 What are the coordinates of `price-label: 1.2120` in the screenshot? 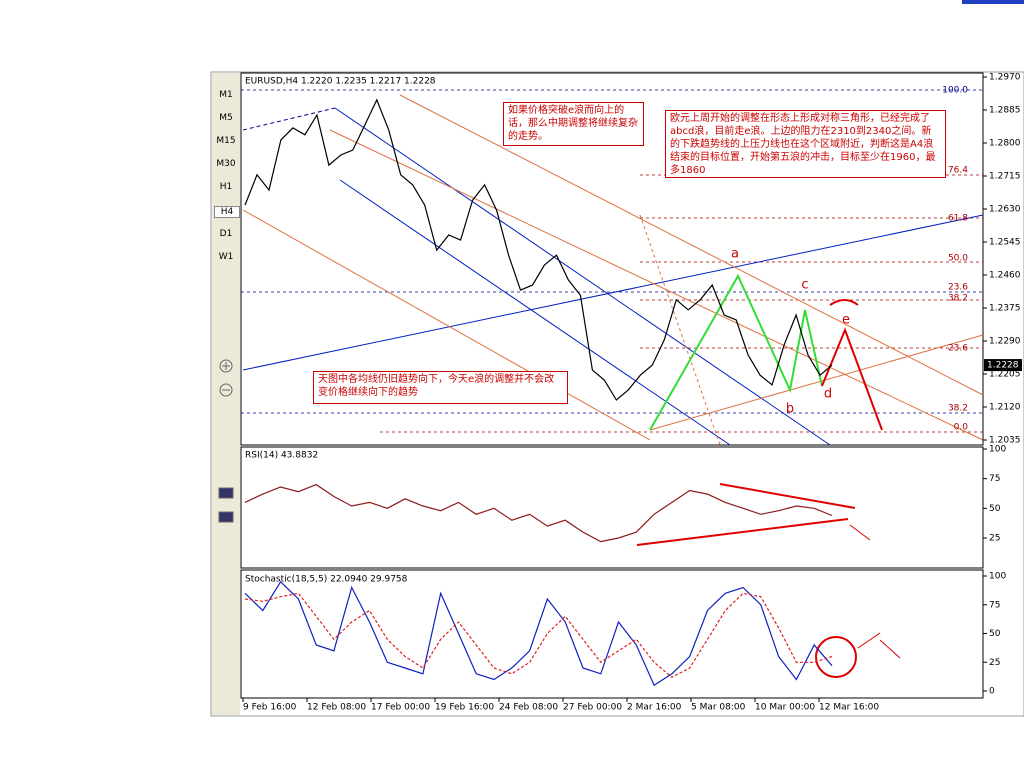 It's located at (1005, 408).